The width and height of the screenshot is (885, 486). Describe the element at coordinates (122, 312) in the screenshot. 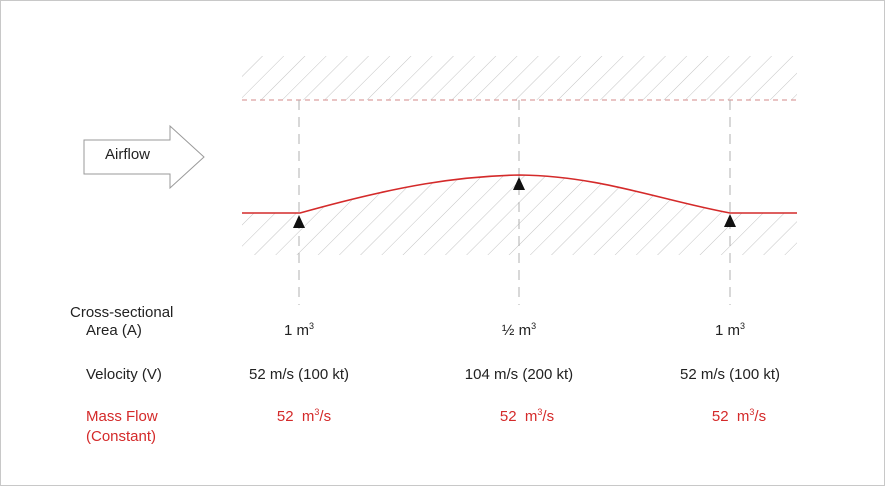

I see `area-row-label-line1: Cross-sectional` at that location.